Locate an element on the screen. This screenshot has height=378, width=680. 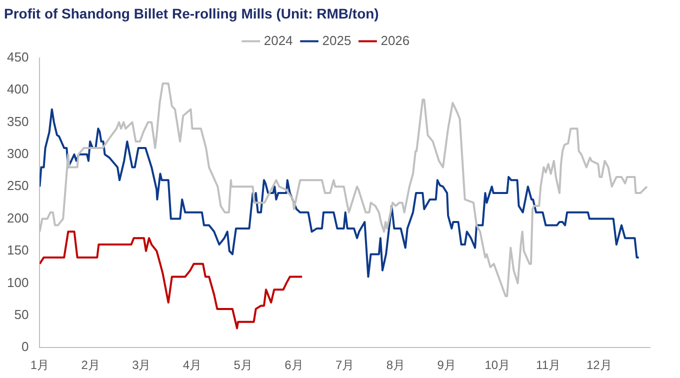
x-tick-label: 7月 is located at coordinates (345, 365).